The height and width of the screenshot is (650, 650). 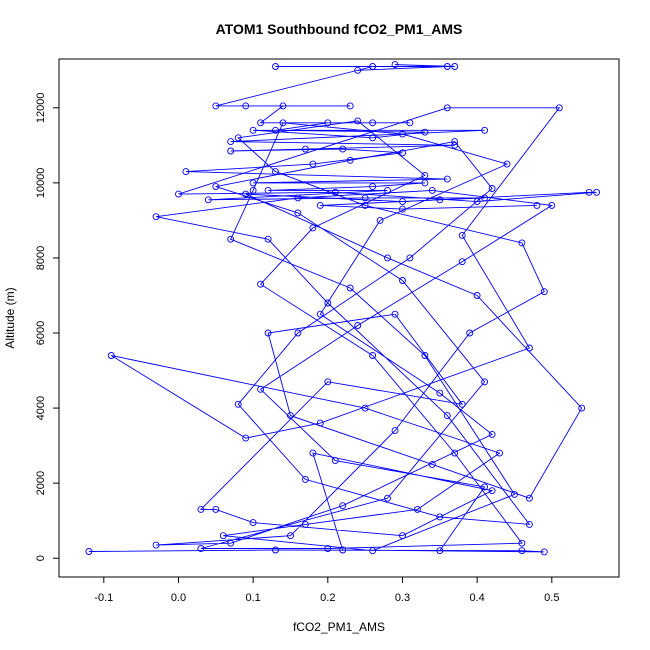 I want to click on x-tick-label: 0.1, so click(x=252, y=598).